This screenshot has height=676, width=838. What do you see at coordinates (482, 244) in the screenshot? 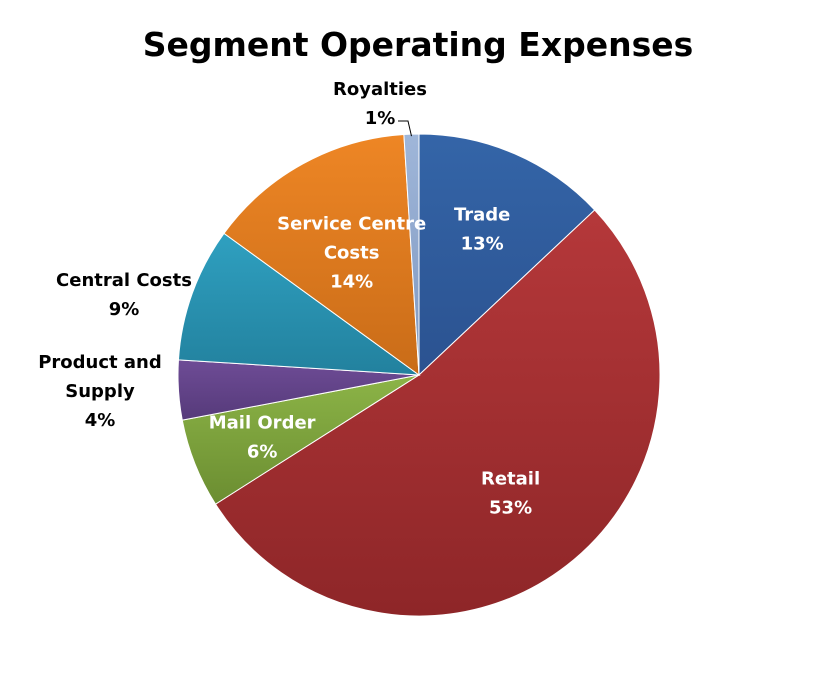
I see `slice-value-label: 13%` at bounding box center [482, 244].